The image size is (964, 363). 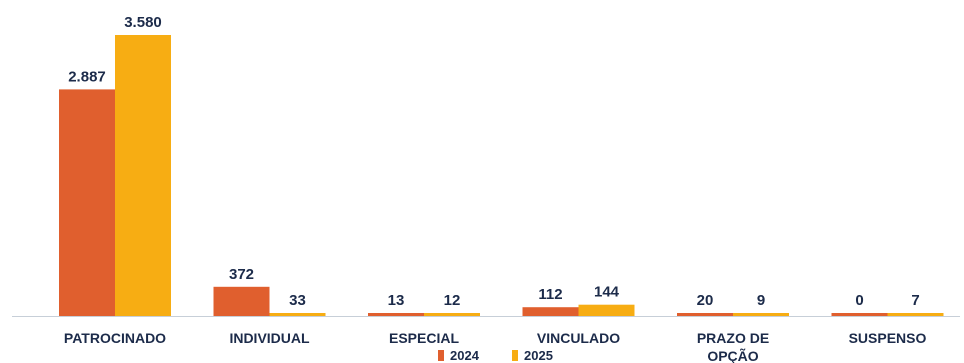 I want to click on value-label-2025-5: 7, so click(x=915, y=300).